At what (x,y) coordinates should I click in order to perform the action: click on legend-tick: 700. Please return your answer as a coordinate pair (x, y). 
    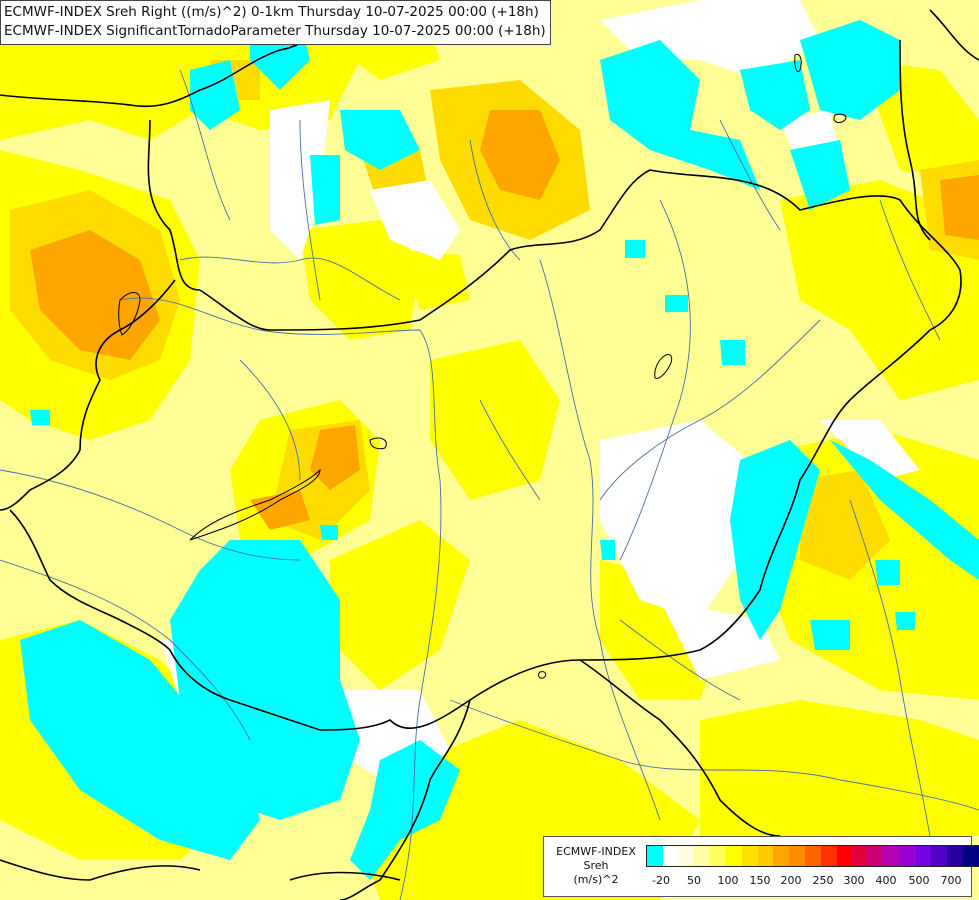
    Looking at the image, I should click on (951, 880).